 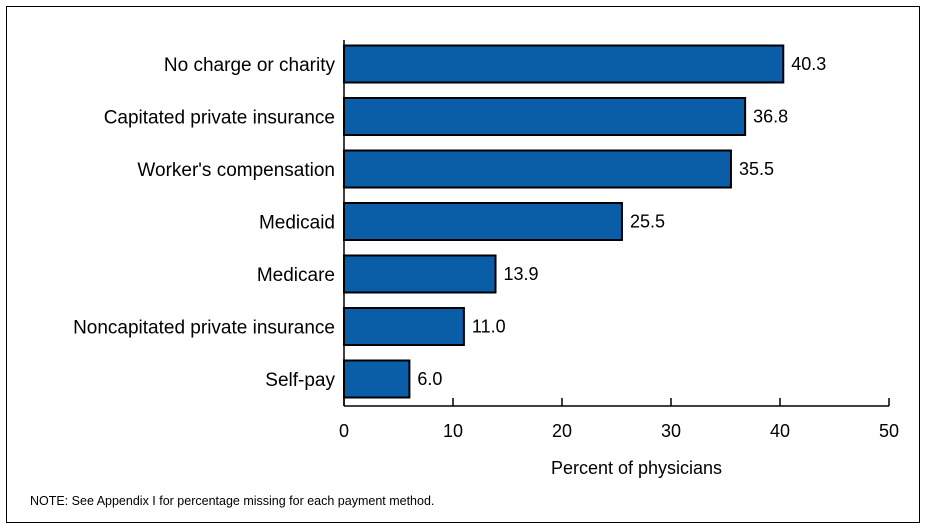 I want to click on data-label: 6.0, so click(x=429, y=379).